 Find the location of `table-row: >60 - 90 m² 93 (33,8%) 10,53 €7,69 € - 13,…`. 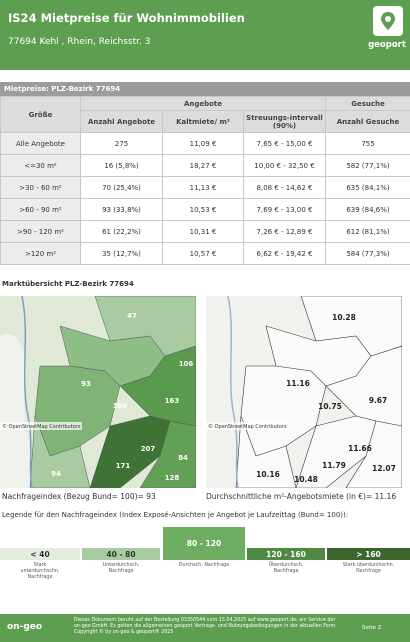

table-row: >60 - 90 m² 93 (33,8%) 10,53 €7,69 € - 13,… is located at coordinates (205, 209).